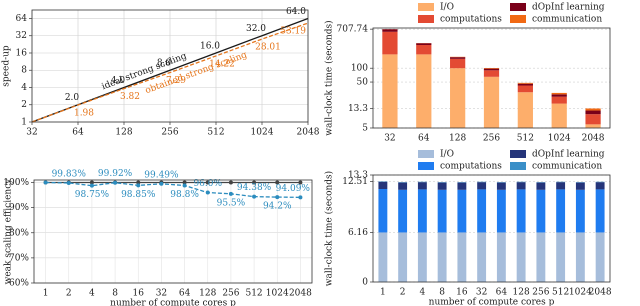 The height and width of the screenshot is (306, 640). I want to click on data-label: 14.22, so click(222, 64).